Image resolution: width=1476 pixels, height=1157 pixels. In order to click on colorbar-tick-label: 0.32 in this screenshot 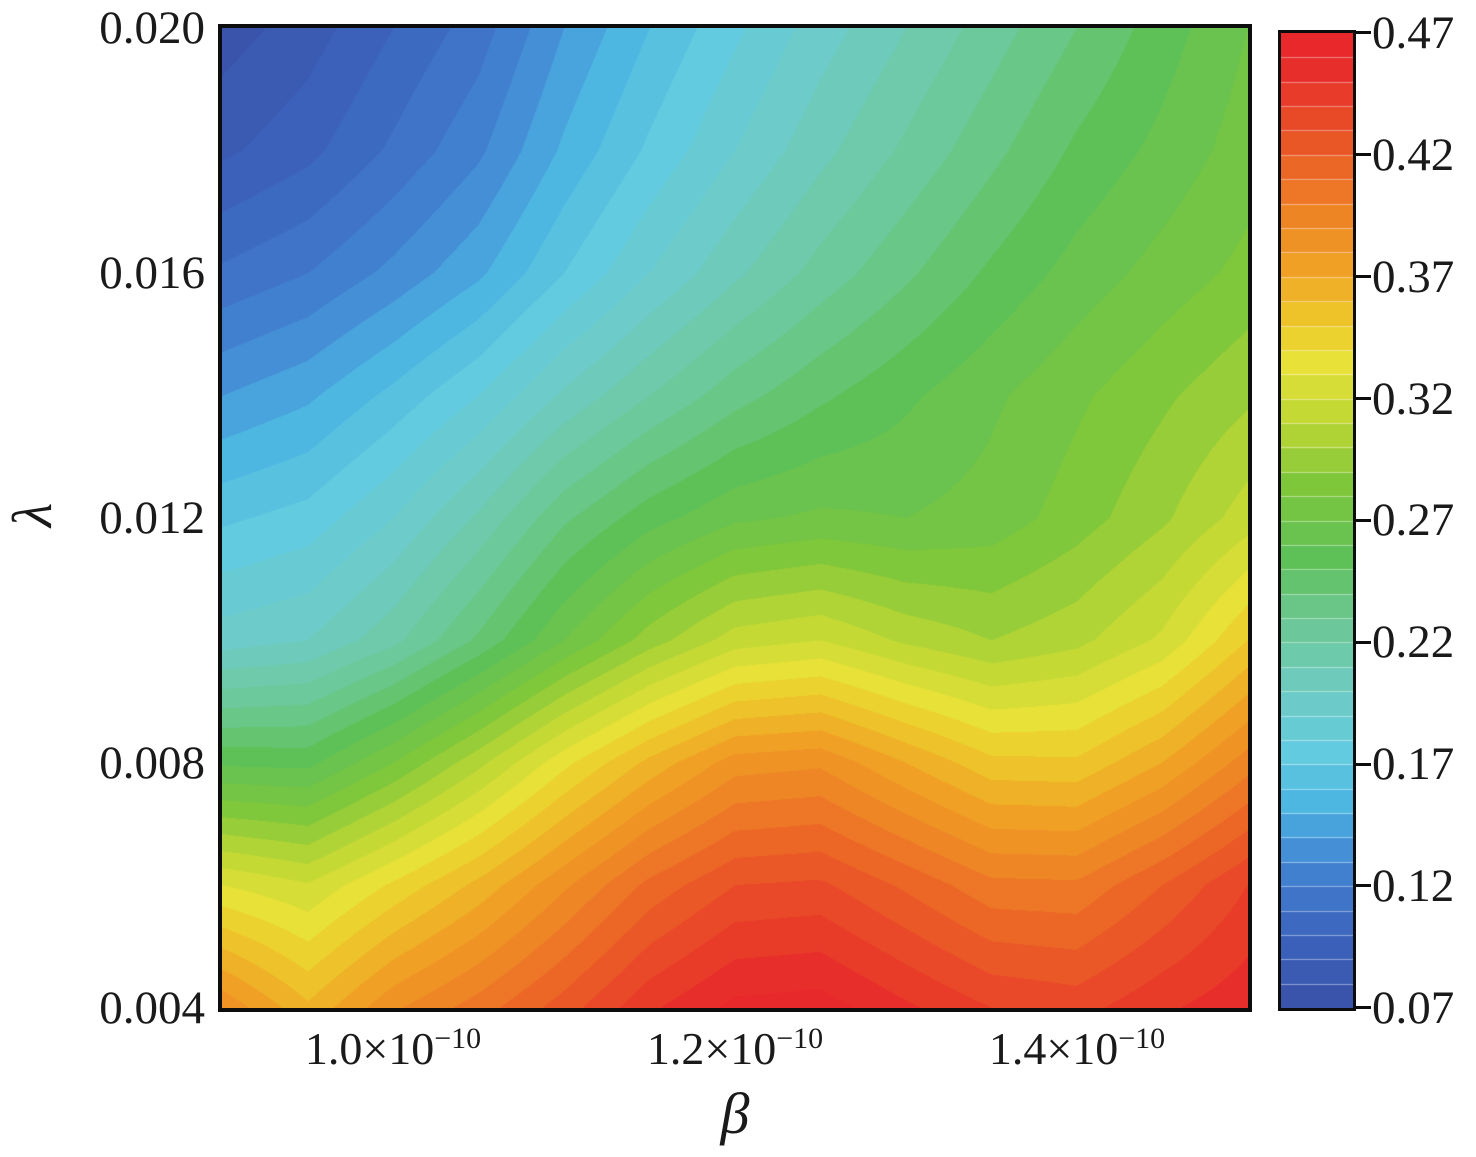, I will do `click(1413, 399)`.